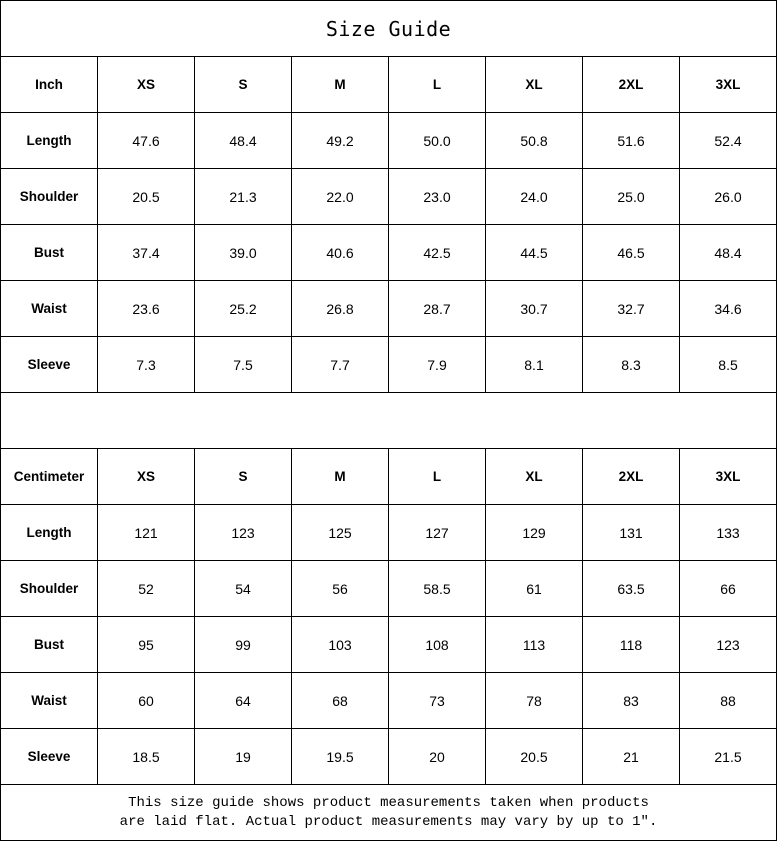  I want to click on measurement-value: 68, so click(340, 700).